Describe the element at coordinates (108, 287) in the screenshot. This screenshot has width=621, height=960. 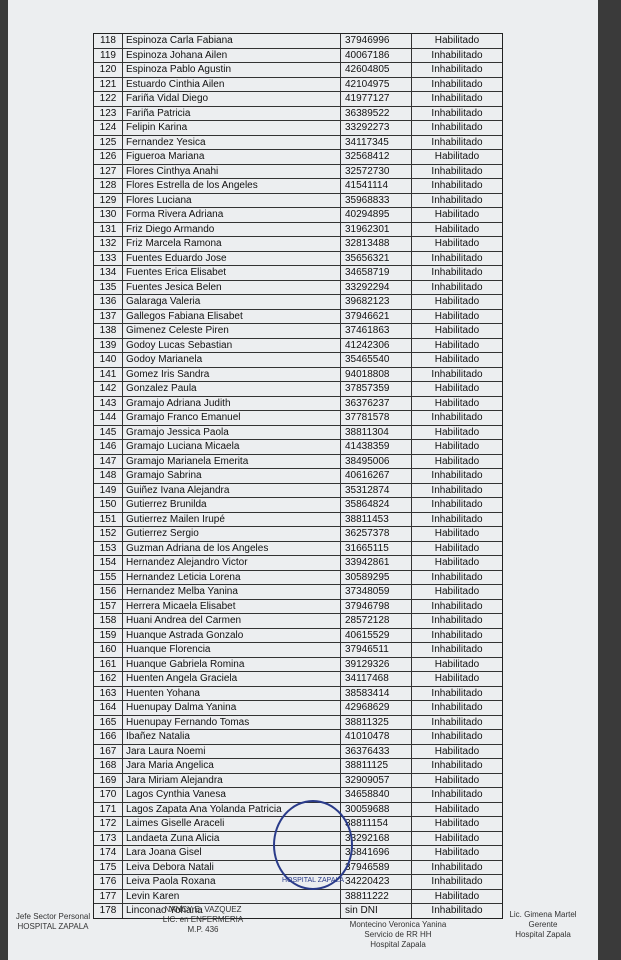
I see `row-number: 135` at that location.